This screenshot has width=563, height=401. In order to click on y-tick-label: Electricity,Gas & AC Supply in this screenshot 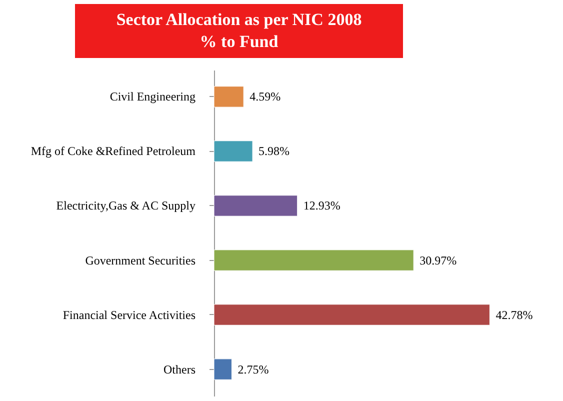, I will do `click(126, 205)`.